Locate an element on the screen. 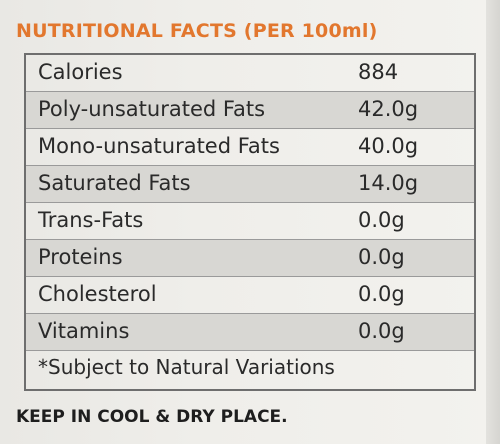 The image size is (500, 444). table-row: Trans-Fats 0.0g is located at coordinates (250, 221).